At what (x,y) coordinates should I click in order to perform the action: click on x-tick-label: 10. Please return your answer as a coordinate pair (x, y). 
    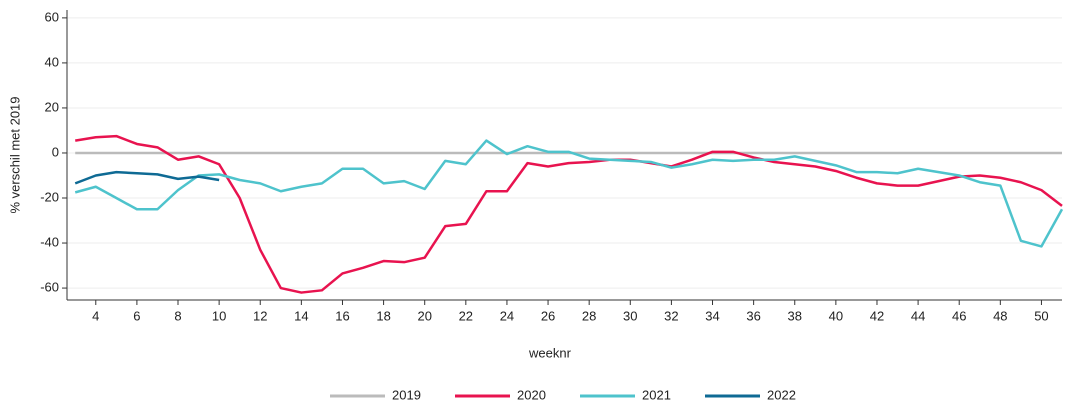
    Looking at the image, I should click on (219, 315).